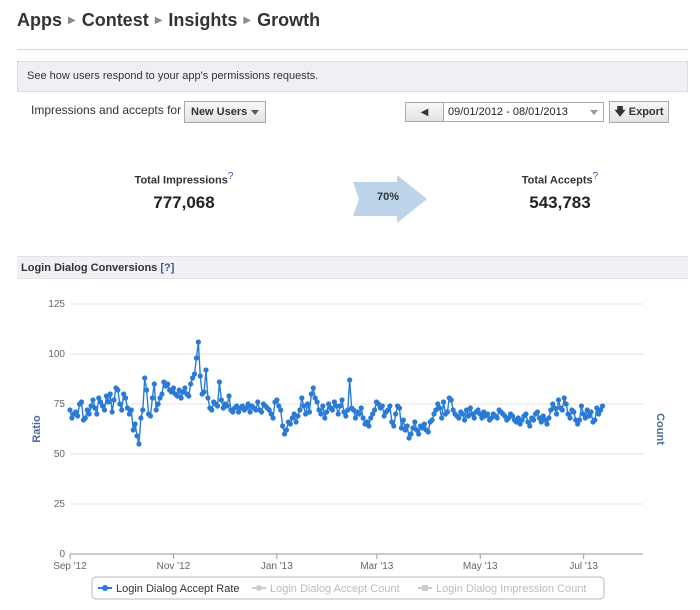  I want to click on conversion-arrow: 70%, so click(391, 199).